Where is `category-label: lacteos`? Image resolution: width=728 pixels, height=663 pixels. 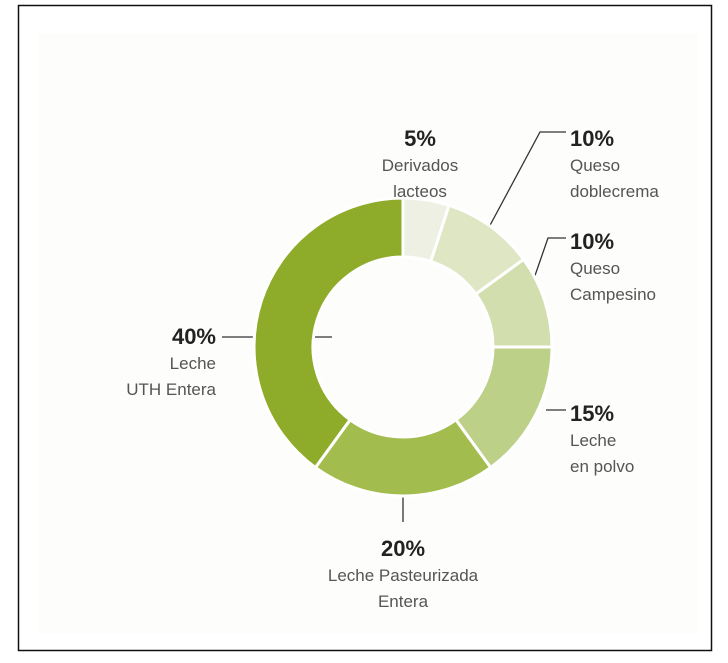
category-label: lacteos is located at coordinates (420, 191).